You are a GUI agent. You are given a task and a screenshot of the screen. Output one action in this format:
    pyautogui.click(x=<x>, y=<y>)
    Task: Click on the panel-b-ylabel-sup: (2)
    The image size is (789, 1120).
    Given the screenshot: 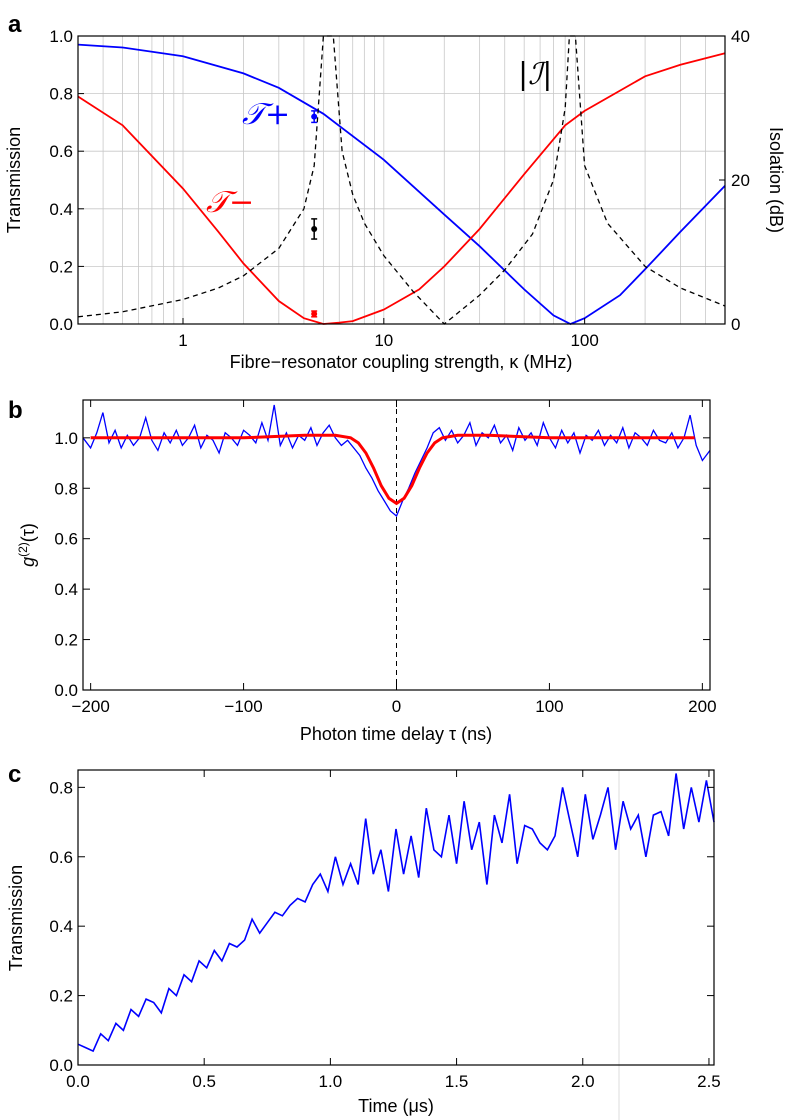 What is the action you would take?
    pyautogui.click(x=23, y=549)
    